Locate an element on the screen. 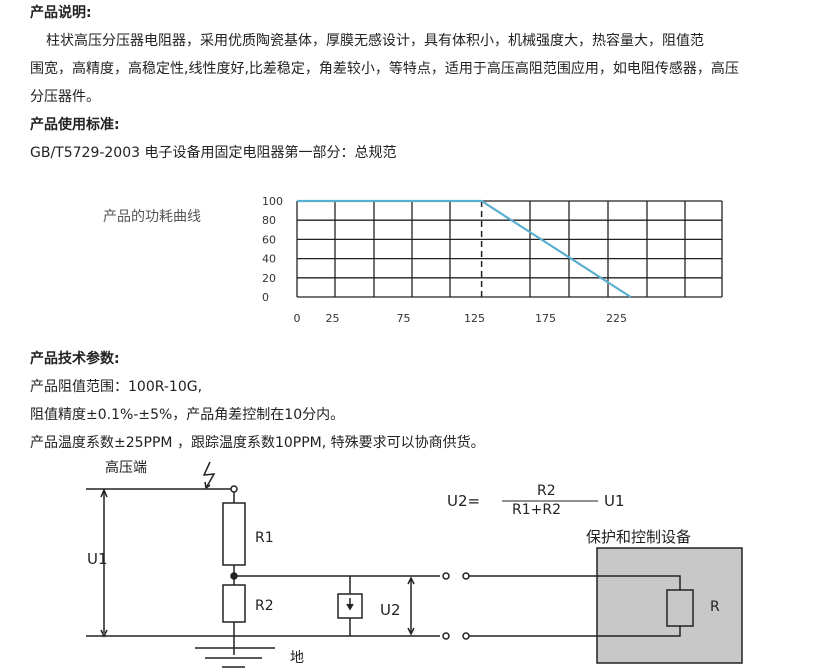 The height and width of the screenshot is (672, 814). formula-lhs: U2= is located at coordinates (464, 501).